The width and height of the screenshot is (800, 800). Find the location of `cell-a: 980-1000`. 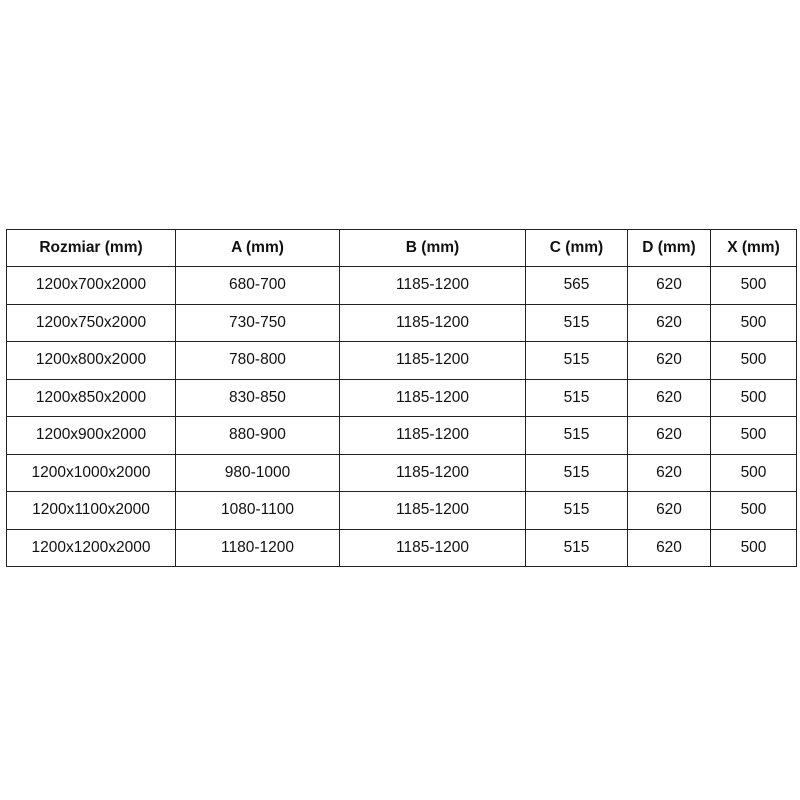

cell-a: 980-1000 is located at coordinates (257, 472).